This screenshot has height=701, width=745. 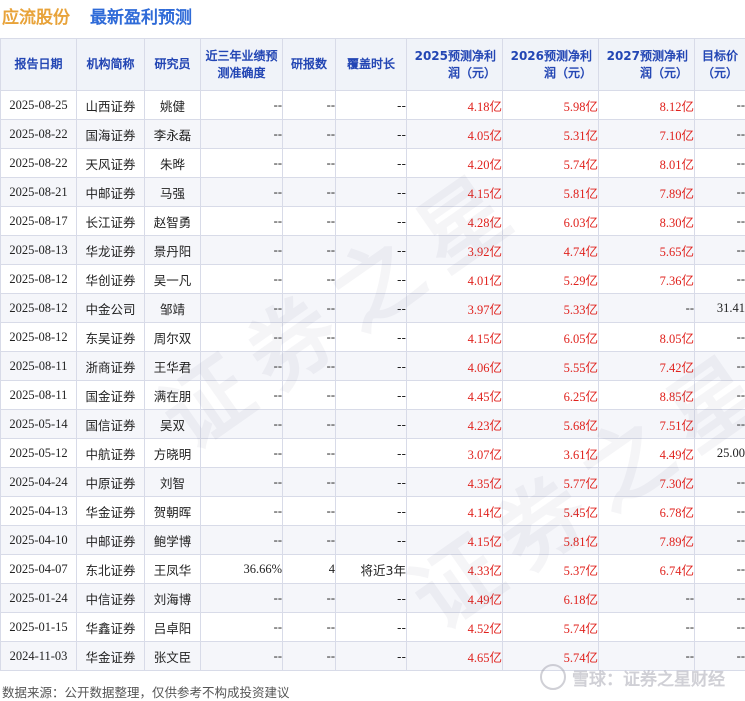 What do you see at coordinates (551, 65) in the screenshot?
I see `col-header-2026: 2026预测净利润（元）` at bounding box center [551, 65].